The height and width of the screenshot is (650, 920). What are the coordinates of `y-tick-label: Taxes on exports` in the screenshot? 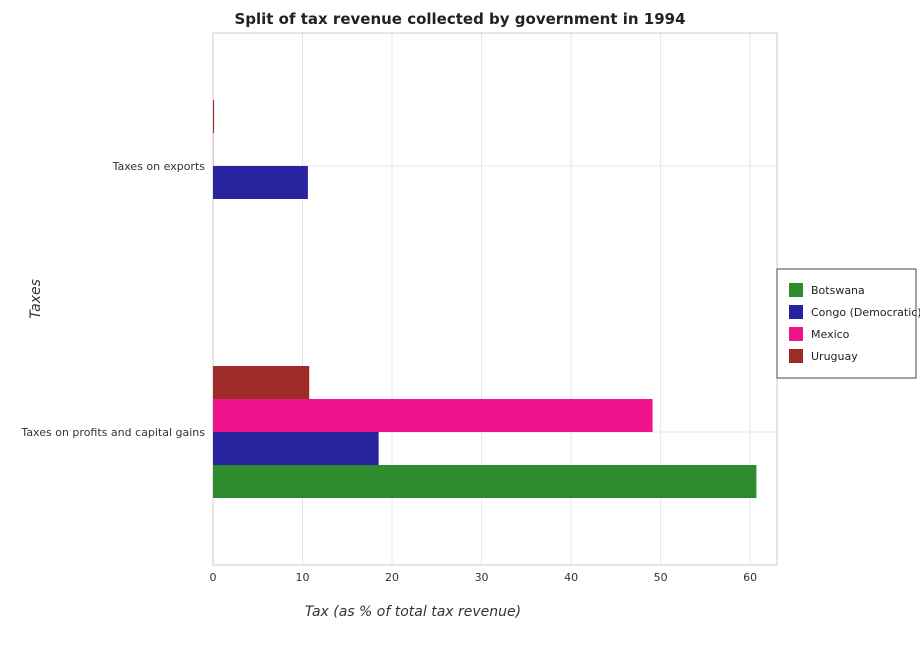 It's located at (159, 166).